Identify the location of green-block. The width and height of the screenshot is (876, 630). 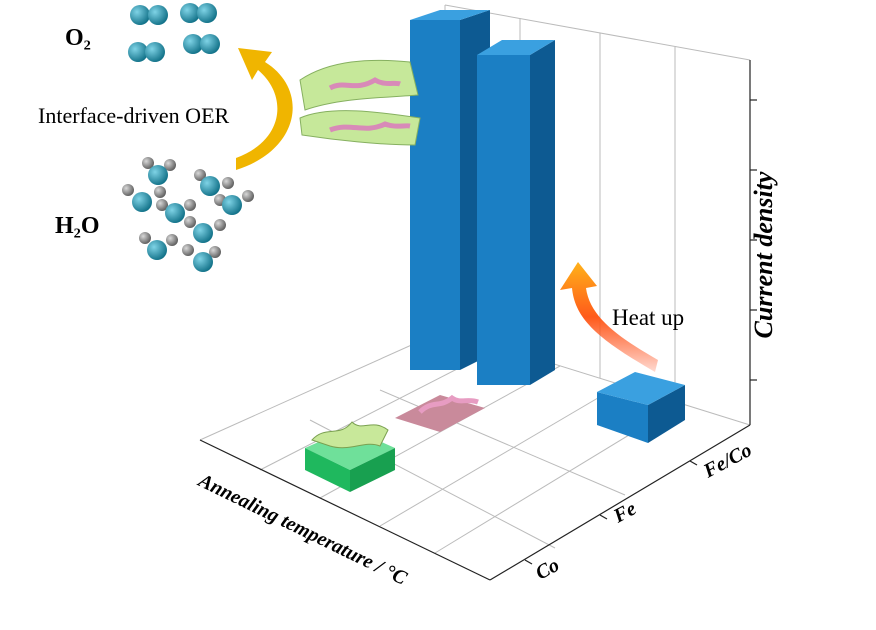
(350, 456).